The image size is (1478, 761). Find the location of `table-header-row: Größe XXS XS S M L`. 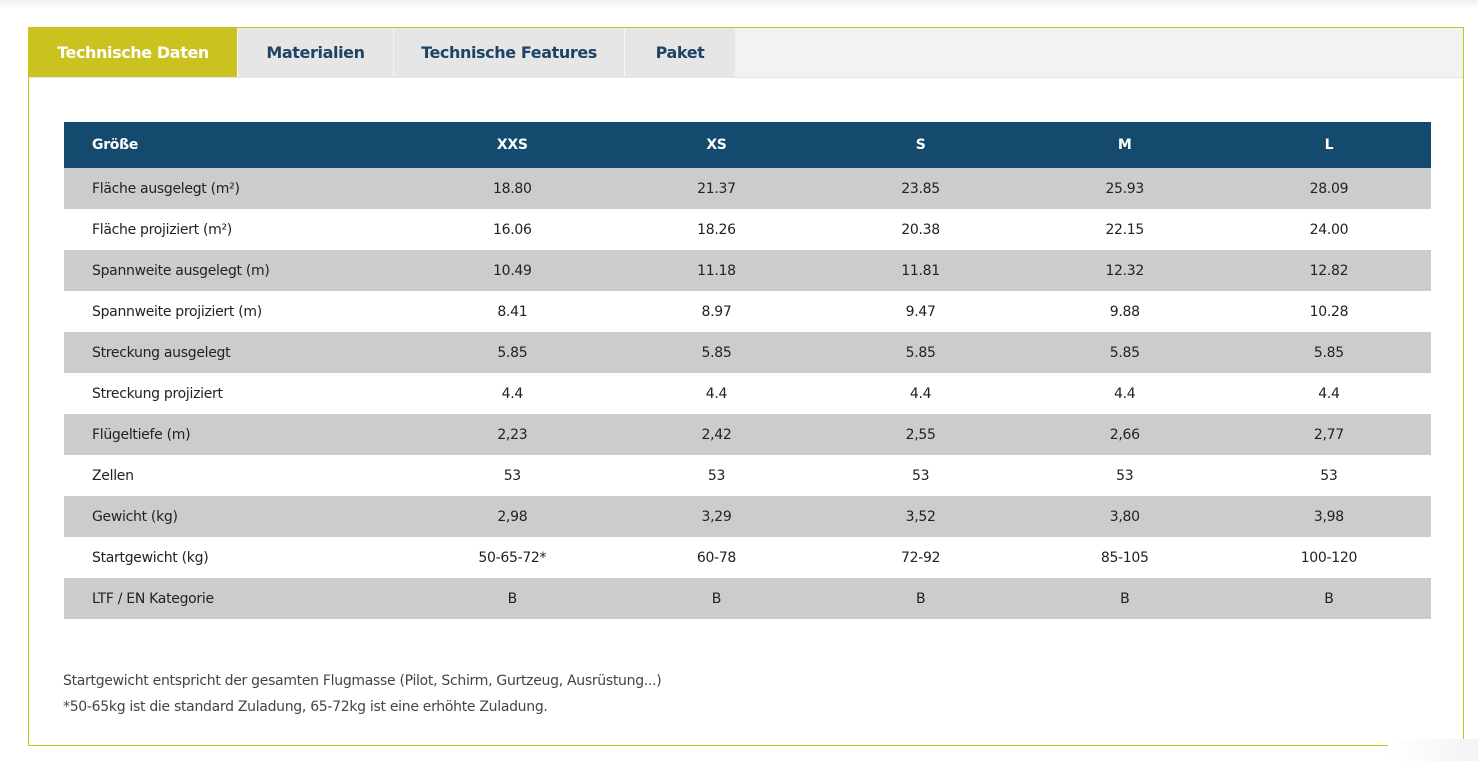

table-header-row: Größe XXS XS S M L is located at coordinates (747, 145).